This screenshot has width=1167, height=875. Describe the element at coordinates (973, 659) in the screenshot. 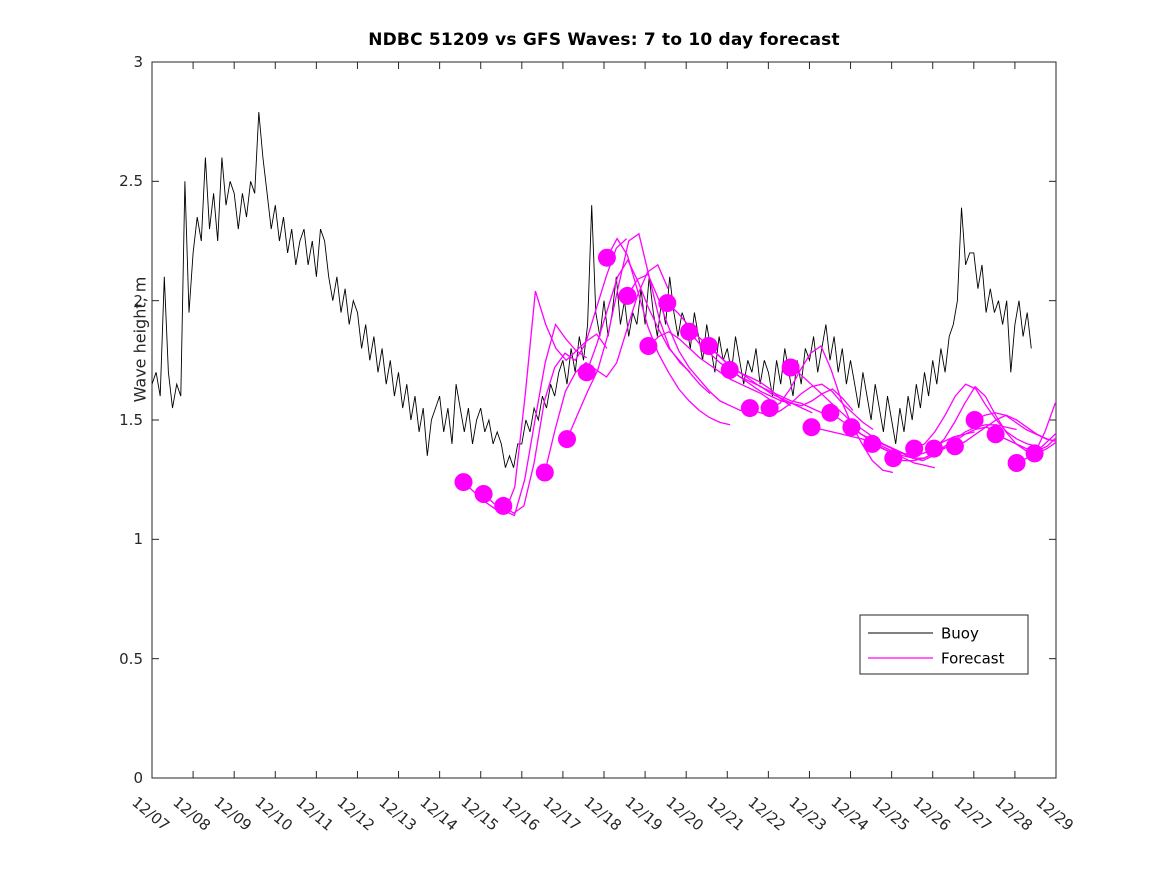

I see `legend-item-label: Forecast` at that location.